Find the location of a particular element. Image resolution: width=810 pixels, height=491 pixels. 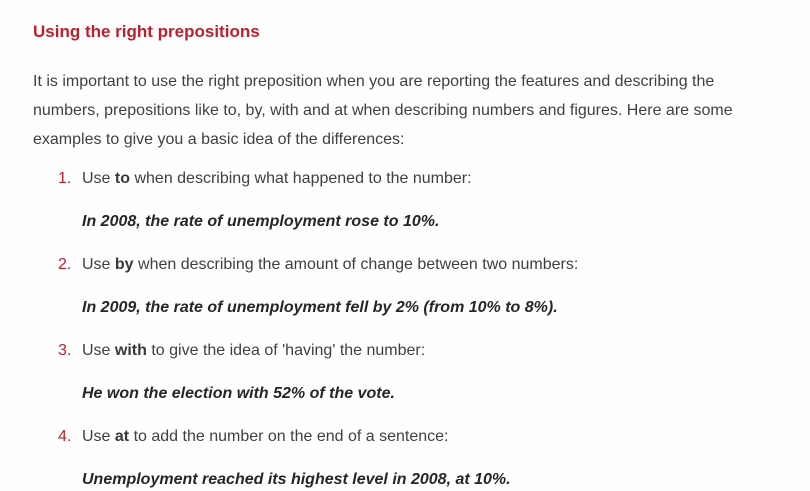

rule-text-post: to give the idea of 'having' the number: is located at coordinates (286, 350).